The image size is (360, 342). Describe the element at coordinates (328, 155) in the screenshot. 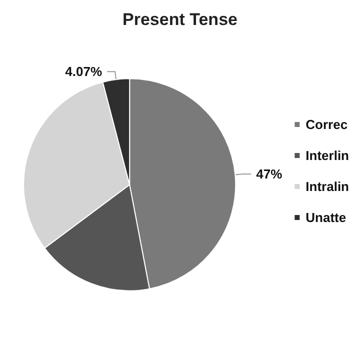

I see `legend-label: Interlin` at that location.